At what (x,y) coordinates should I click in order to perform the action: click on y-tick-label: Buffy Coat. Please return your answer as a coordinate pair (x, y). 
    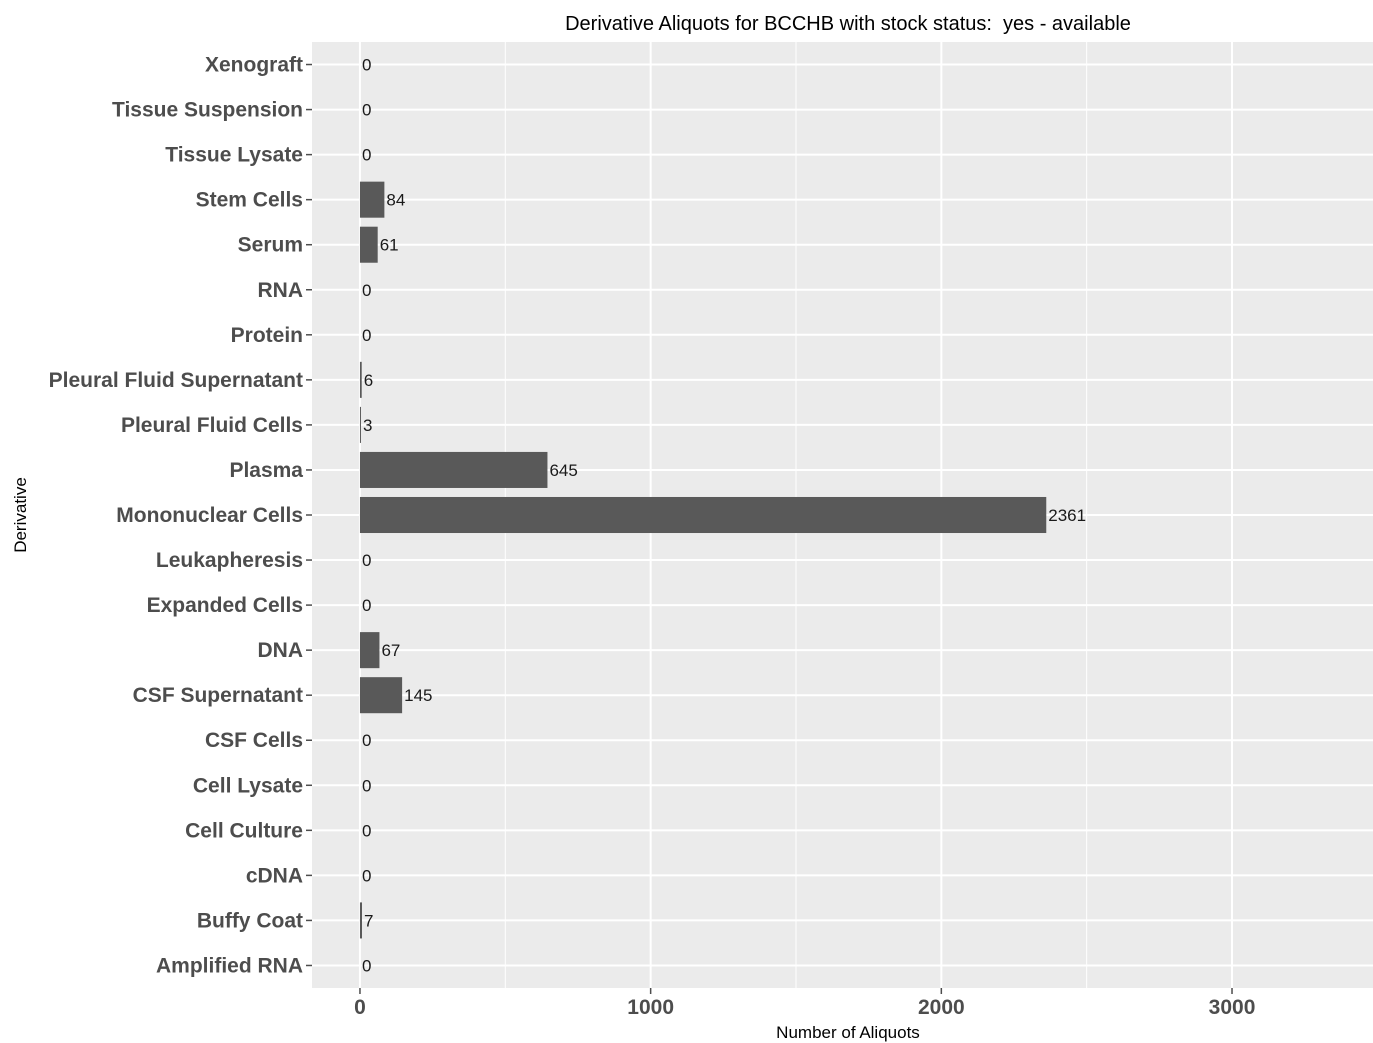
    Looking at the image, I should click on (250, 920).